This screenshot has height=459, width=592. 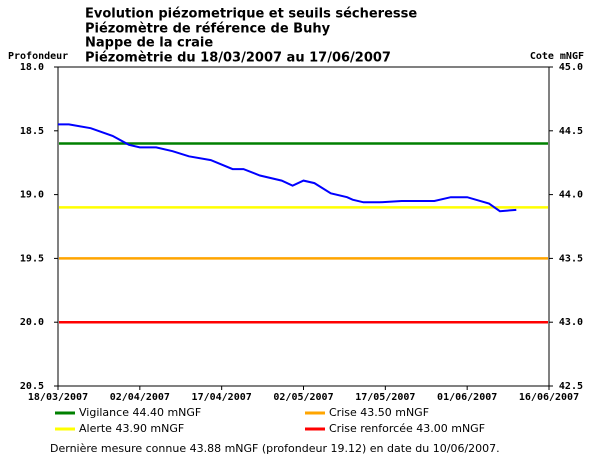 I want to click on x-tick-label: 17/05/2007, so click(x=385, y=397).